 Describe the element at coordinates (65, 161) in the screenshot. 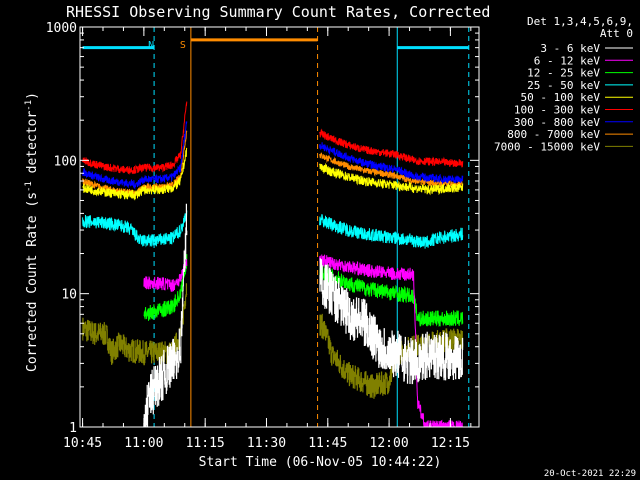

I see `y-tick-label: 100` at that location.